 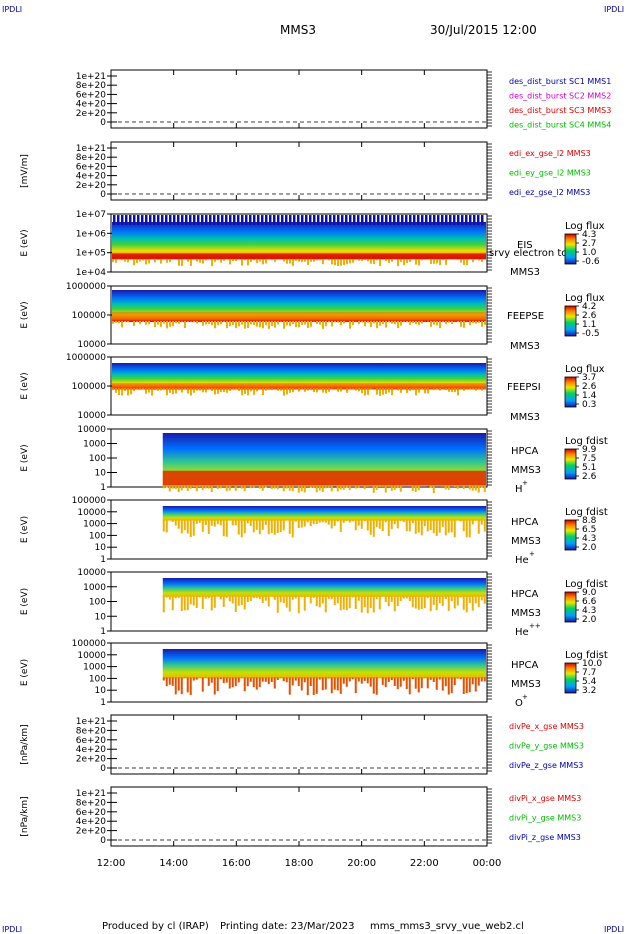 What do you see at coordinates (550, 153) in the screenshot?
I see `series-label: edi_ex_gse_l2 MMS3` at bounding box center [550, 153].